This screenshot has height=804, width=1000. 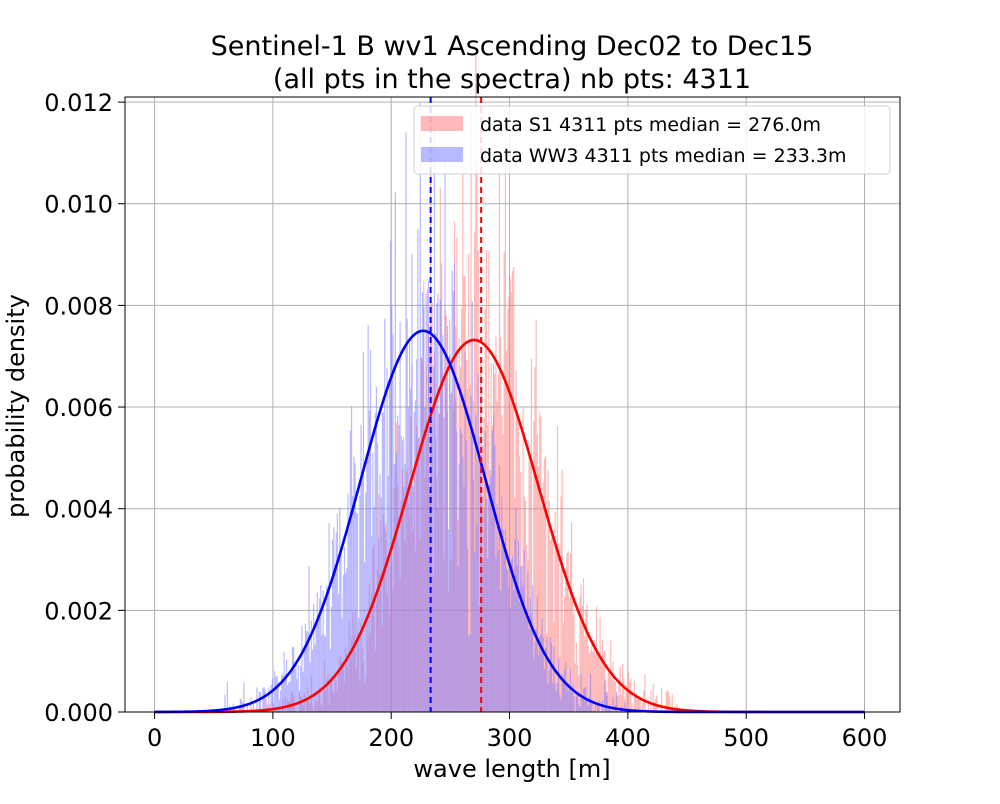 I want to click on x-tick-label: 600, so click(x=865, y=738).